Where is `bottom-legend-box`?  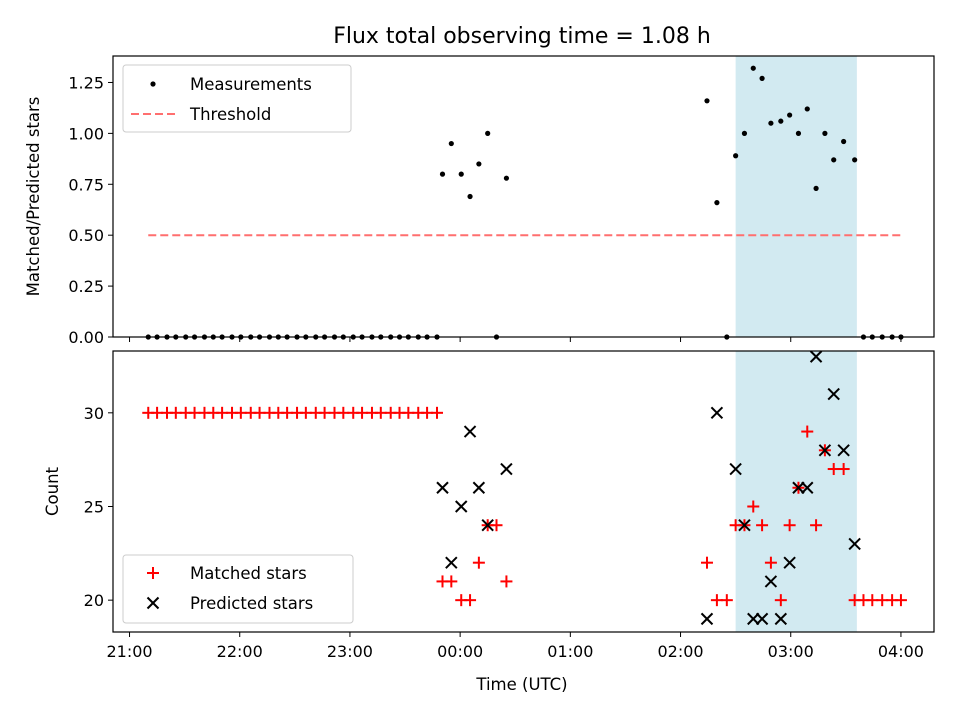
bottom-legend-box is located at coordinates (238, 589).